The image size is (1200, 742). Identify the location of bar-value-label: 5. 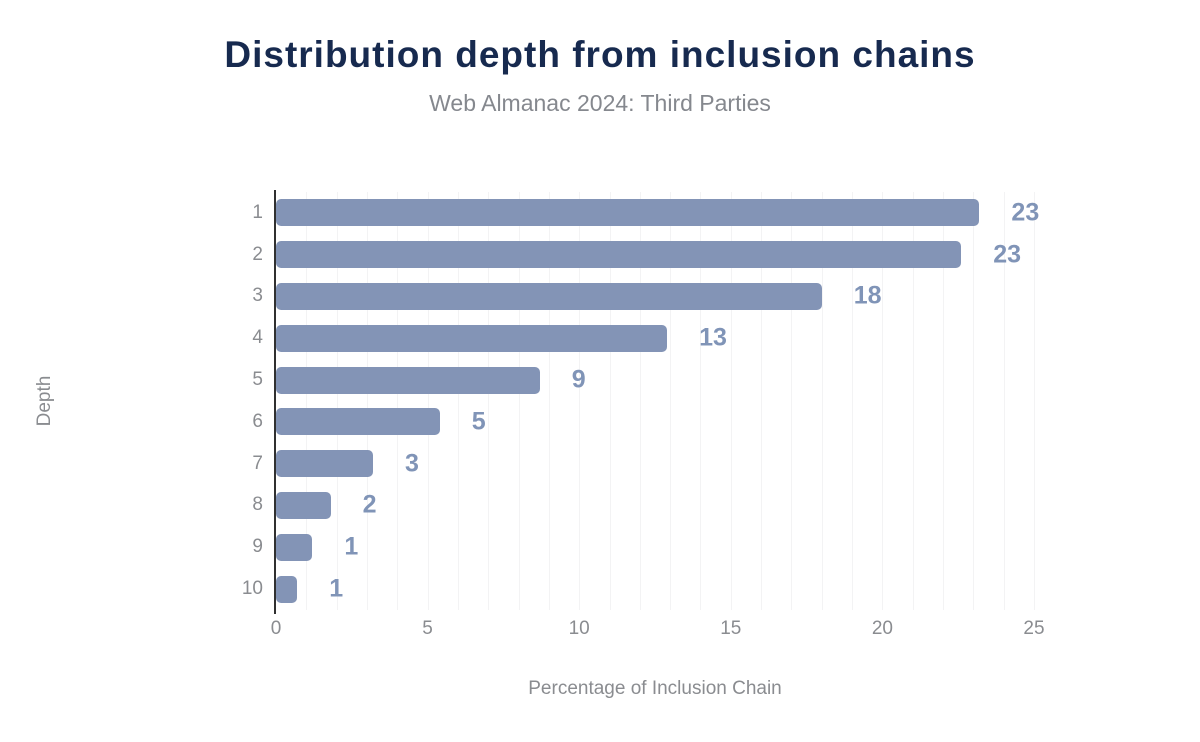
(478, 421).